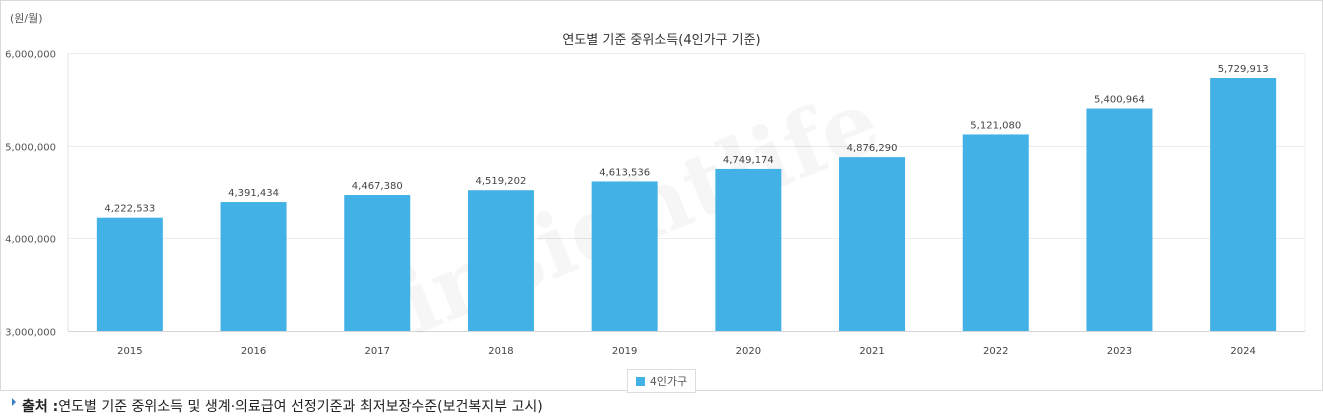  I want to click on legend-swatch, so click(640, 381).